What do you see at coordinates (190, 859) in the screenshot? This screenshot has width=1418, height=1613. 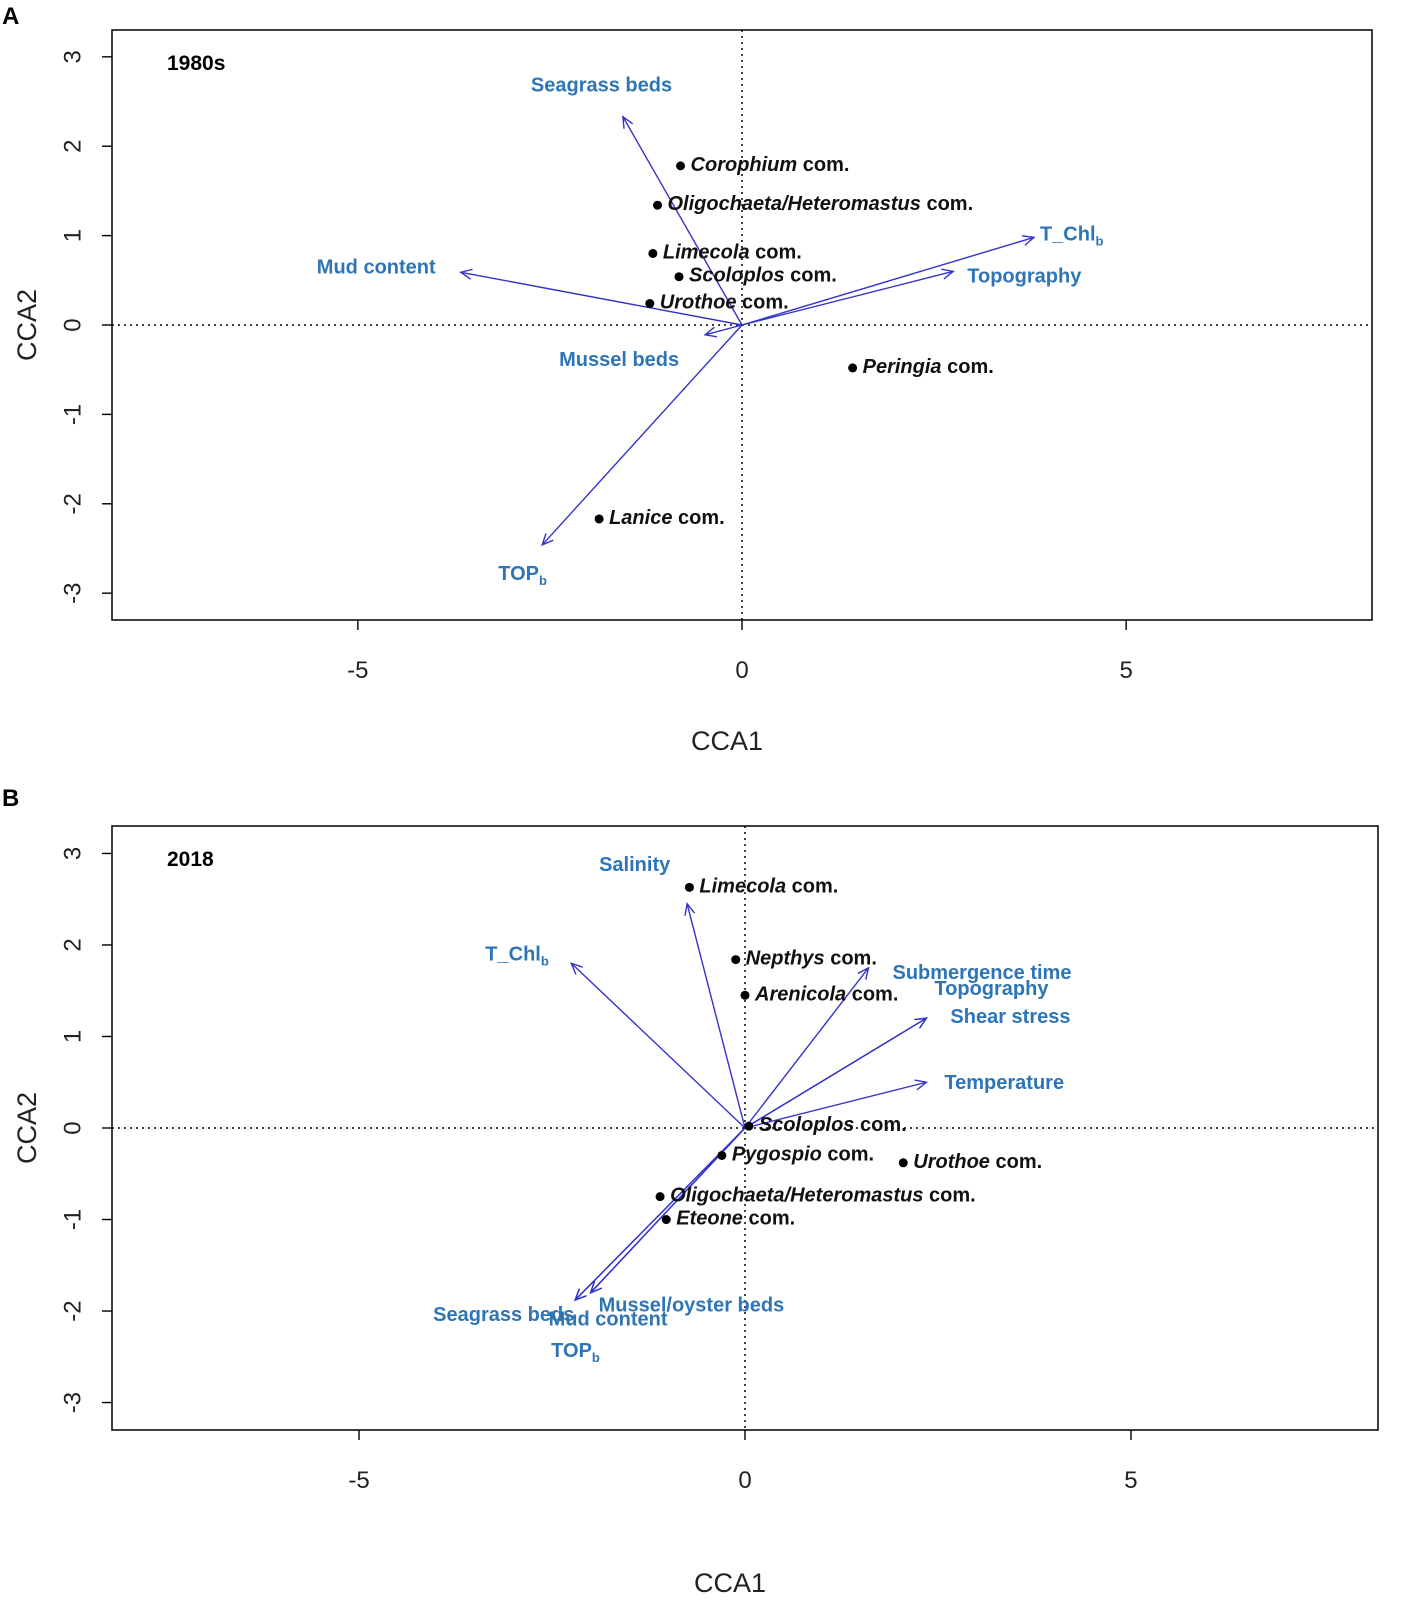 I see `panel-title: 2018` at bounding box center [190, 859].